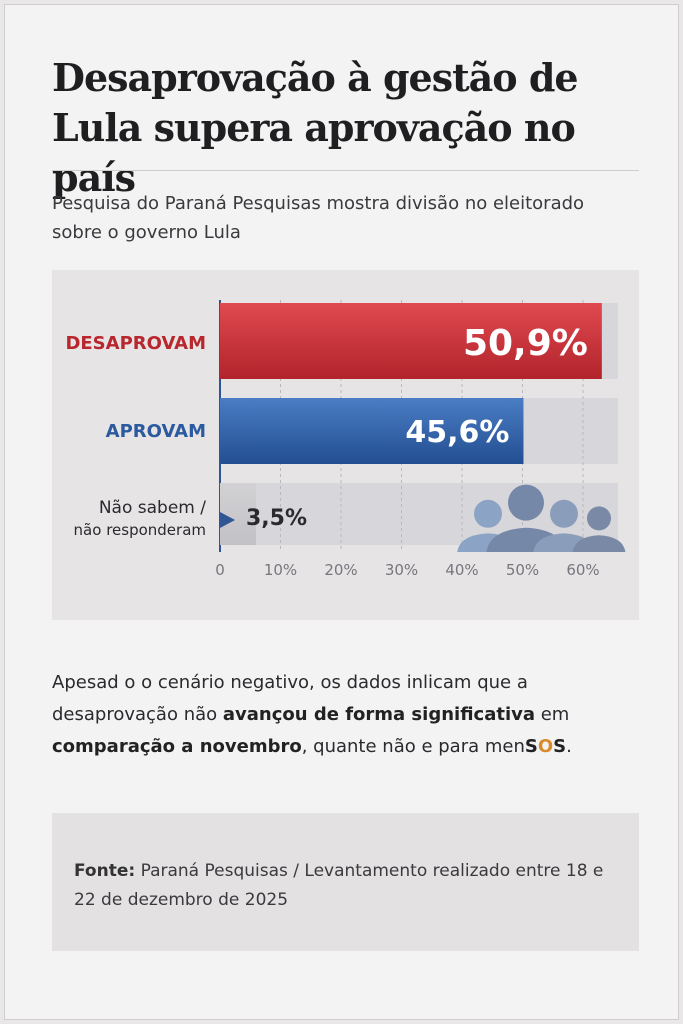 This screenshot has height=1024, width=683. What do you see at coordinates (457, 432) in the screenshot?
I see `data-label: 45,6%` at bounding box center [457, 432].